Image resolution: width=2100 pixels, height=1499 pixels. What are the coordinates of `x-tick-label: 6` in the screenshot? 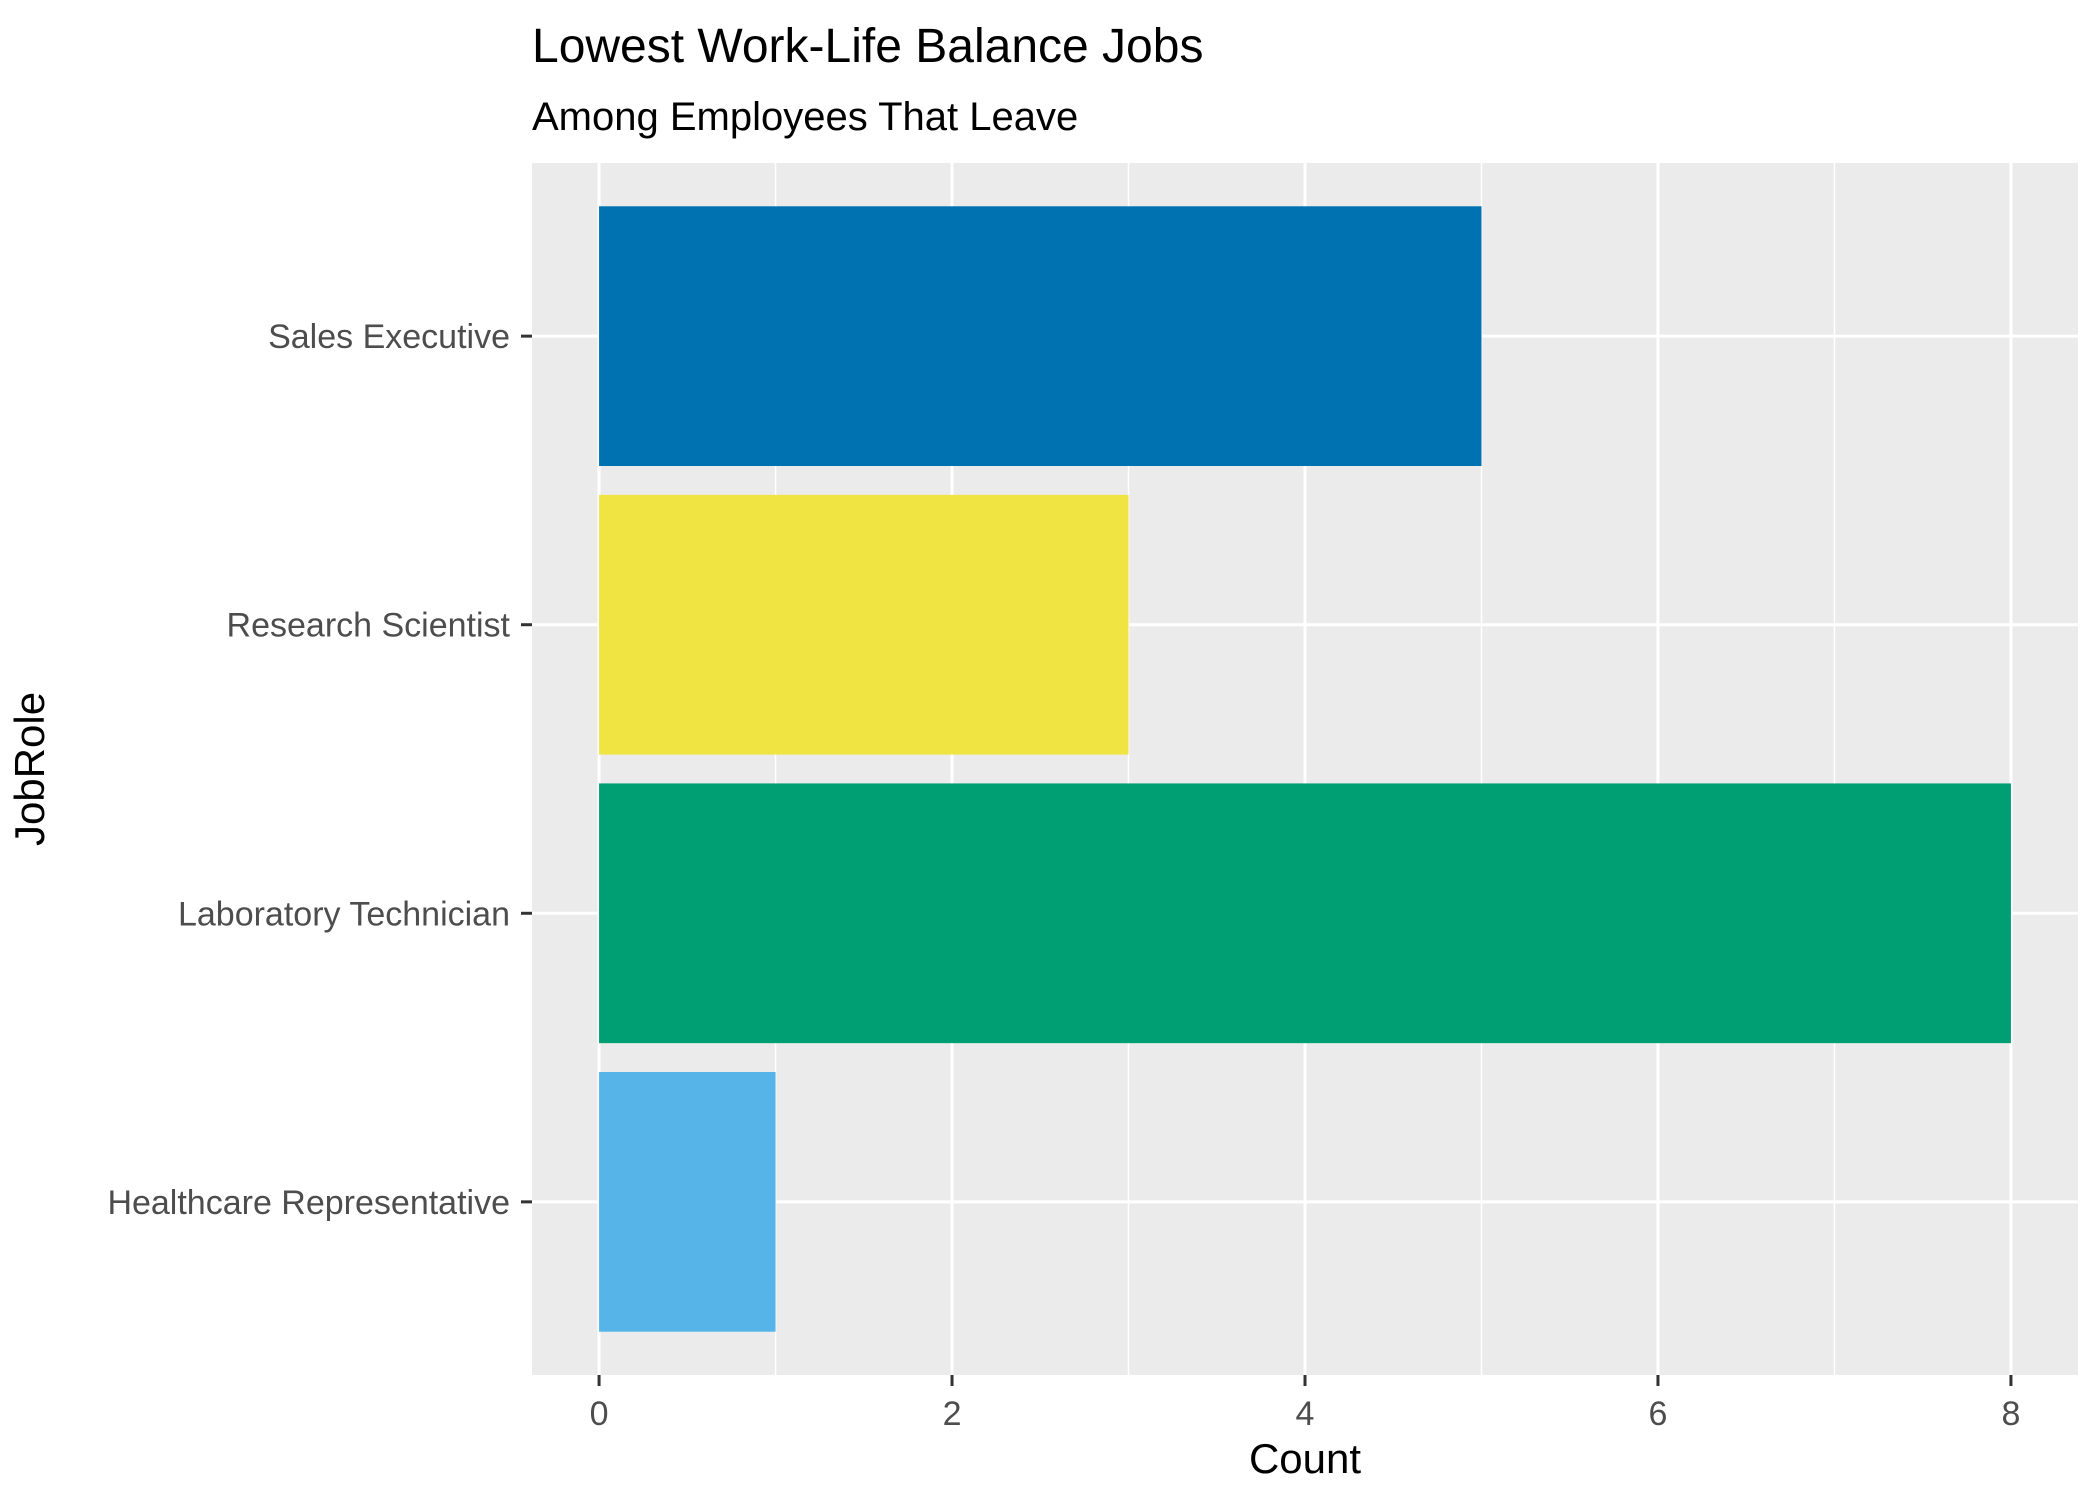 It's located at (1658, 1414).